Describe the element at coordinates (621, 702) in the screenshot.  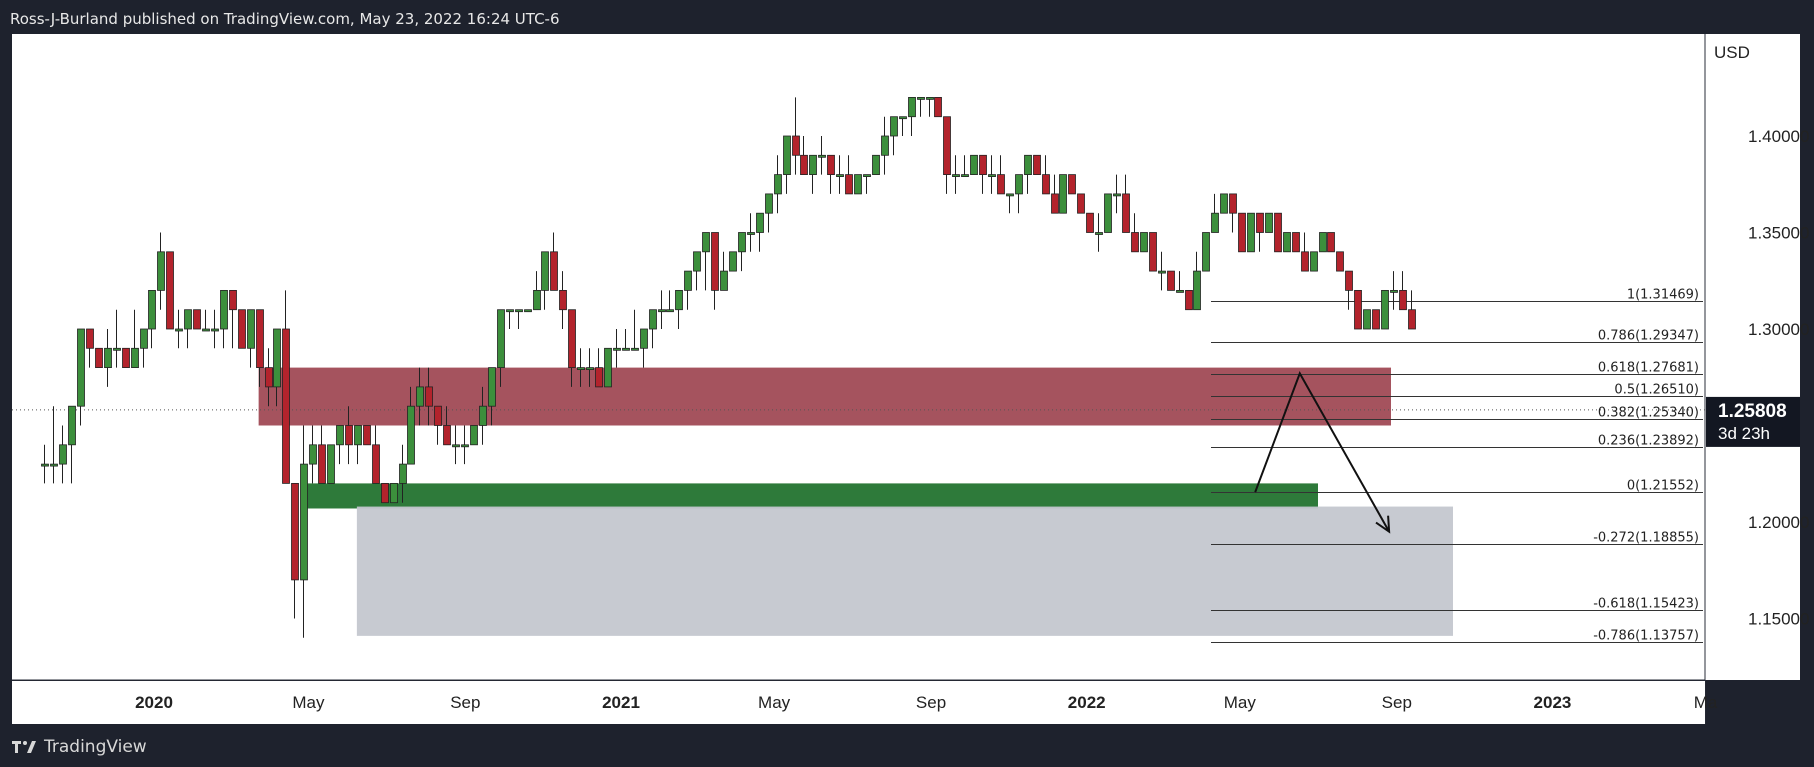
I see `time-tick-3: 2021` at that location.